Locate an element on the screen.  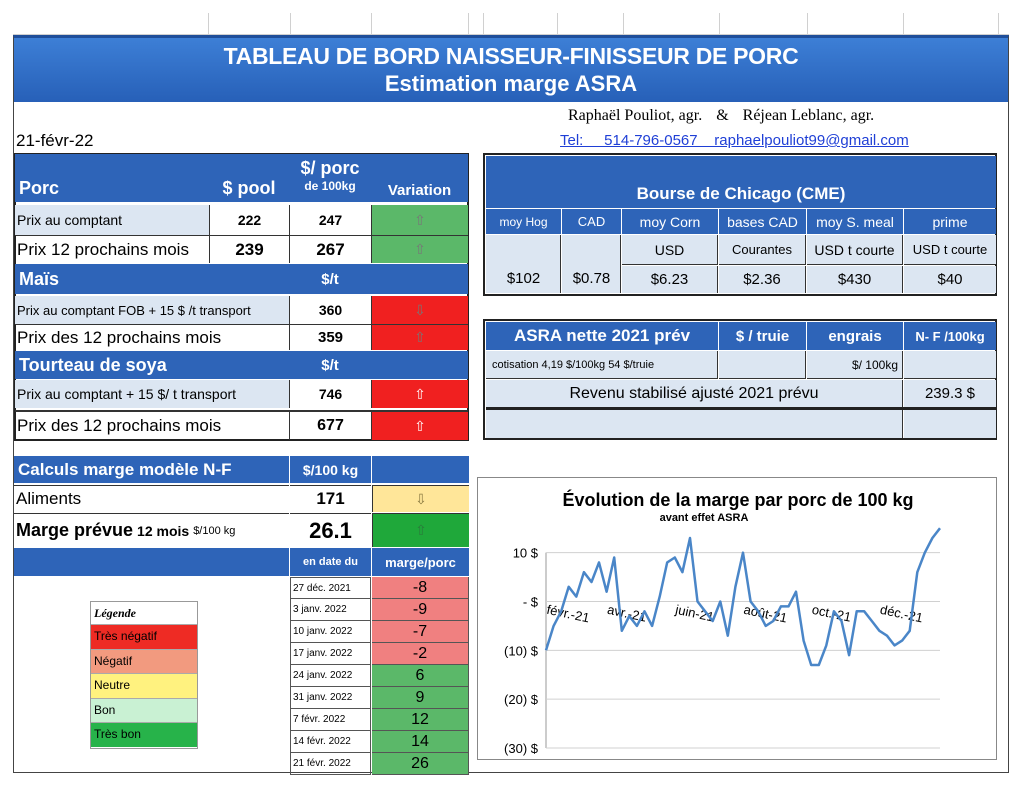
mais-row2-variation: ⇧ is located at coordinates (419, 337).